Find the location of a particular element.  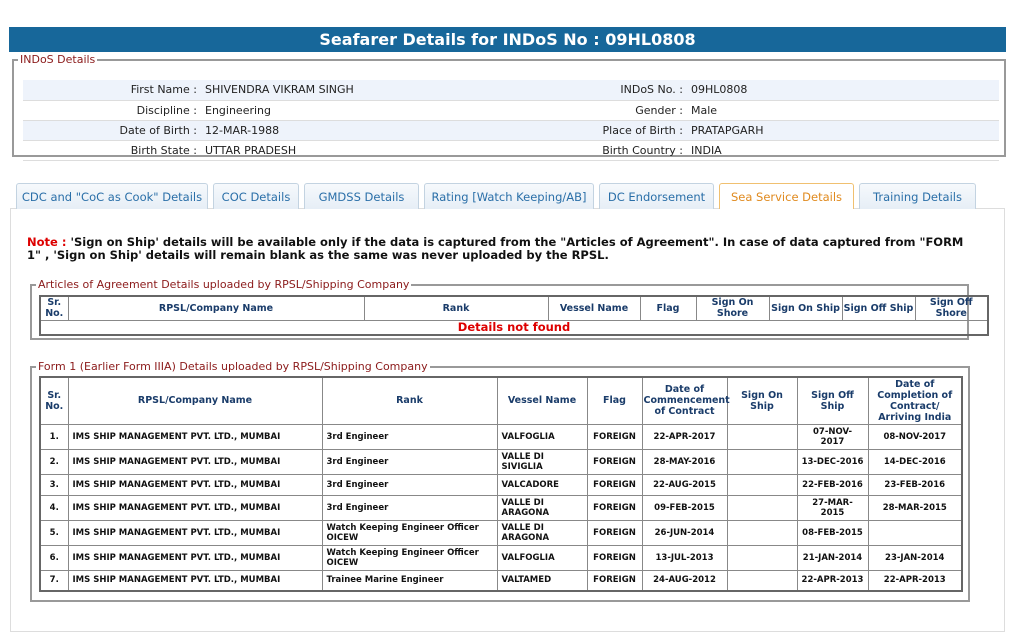

cell: 6. is located at coordinates (54, 557).